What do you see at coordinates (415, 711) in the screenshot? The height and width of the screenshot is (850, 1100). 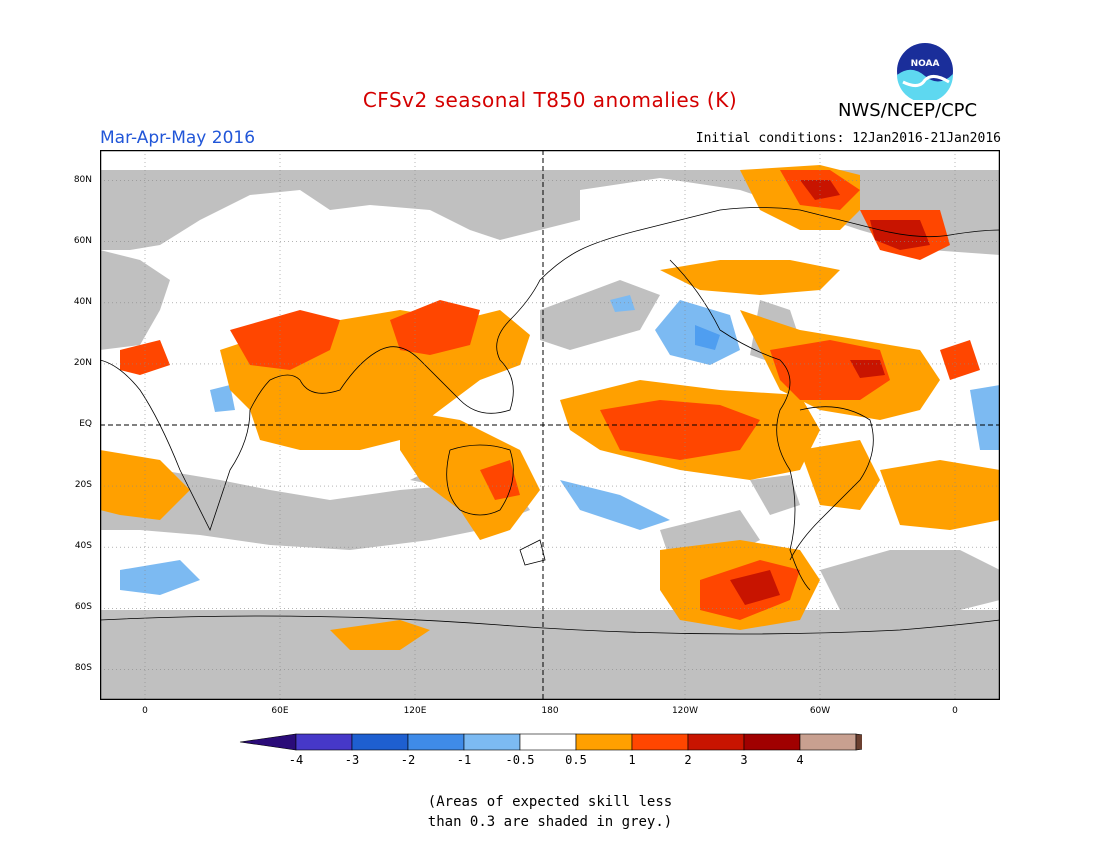 I see `longitude-label: 120E` at bounding box center [415, 711].